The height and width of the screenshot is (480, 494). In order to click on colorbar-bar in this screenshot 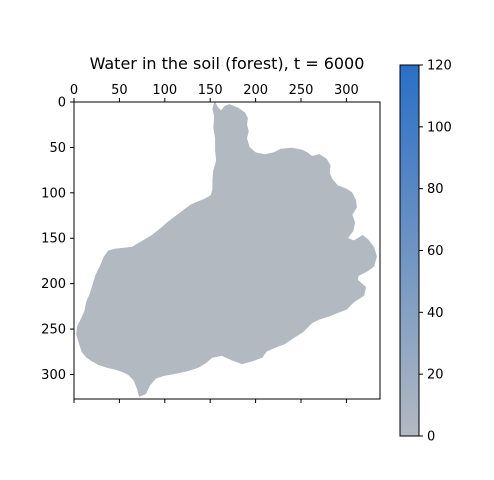, I will do `click(409, 250)`.